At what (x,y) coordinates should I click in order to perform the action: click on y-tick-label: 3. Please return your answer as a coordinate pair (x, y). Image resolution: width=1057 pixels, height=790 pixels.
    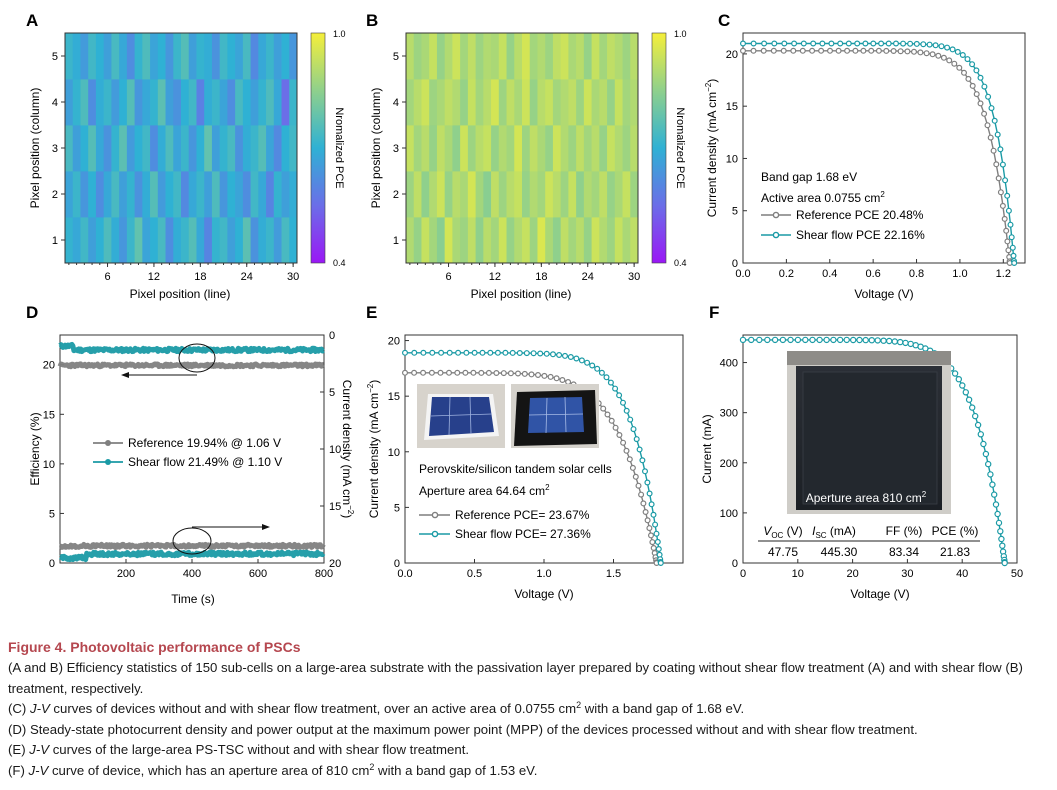
    Looking at the image, I should click on (55, 149).